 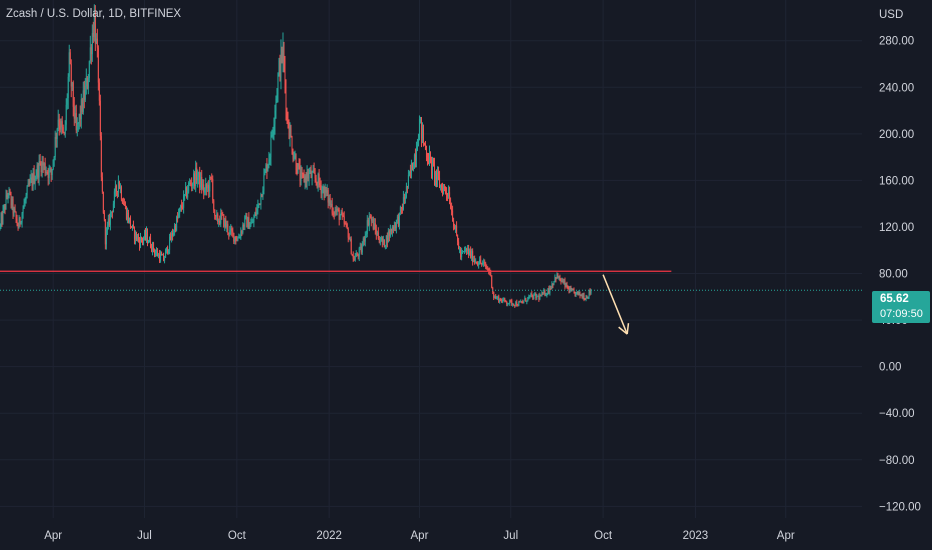 I want to click on price-tick-label: 80.00, so click(x=893, y=275).